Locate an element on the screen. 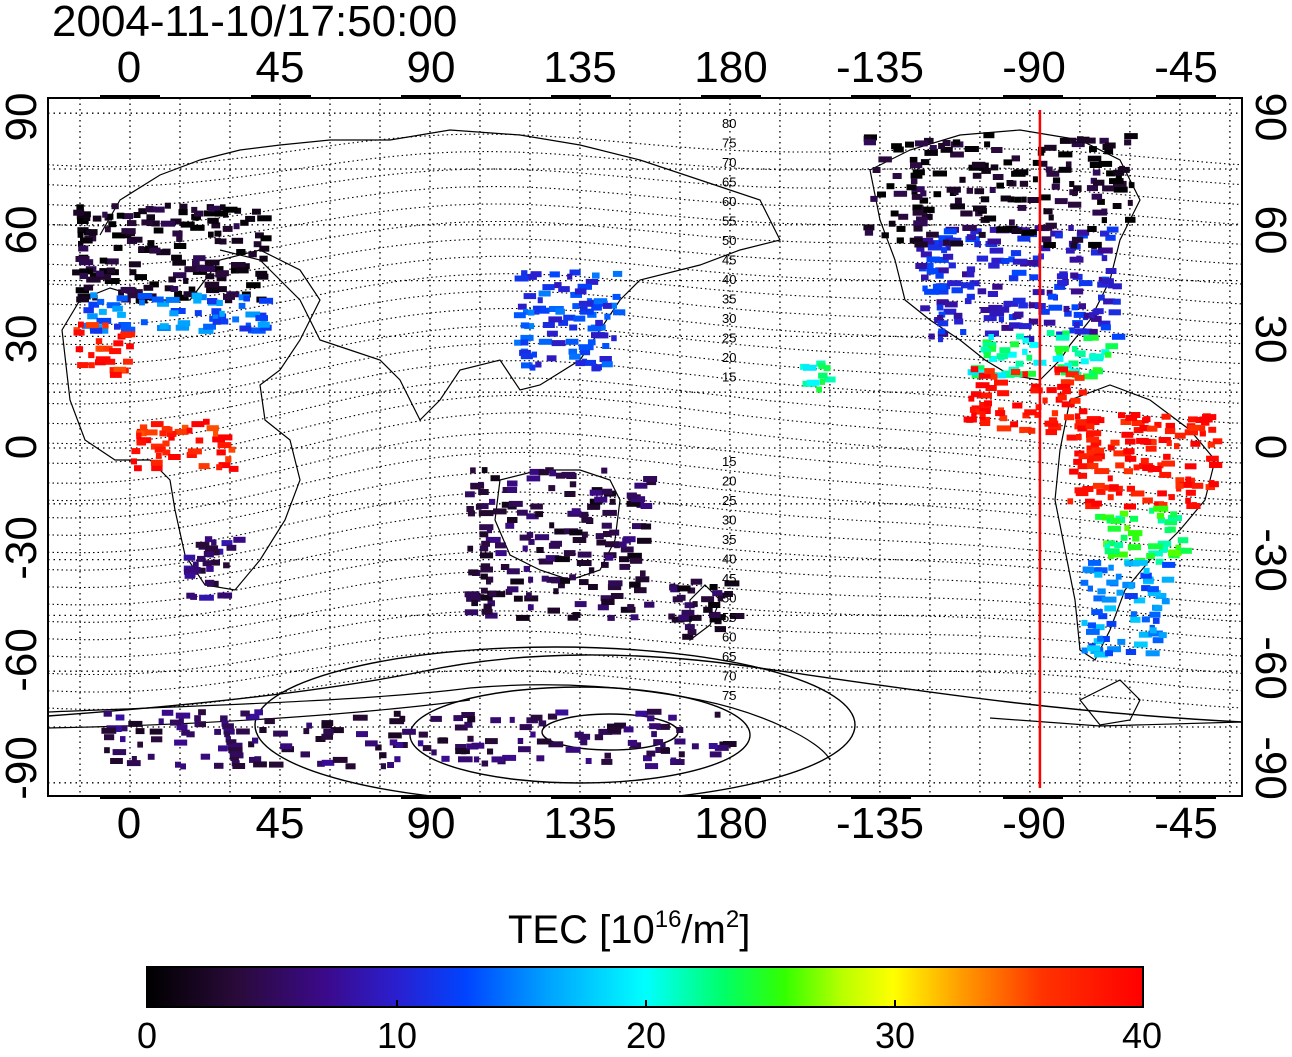  contour-label: 20 is located at coordinates (729, 481).